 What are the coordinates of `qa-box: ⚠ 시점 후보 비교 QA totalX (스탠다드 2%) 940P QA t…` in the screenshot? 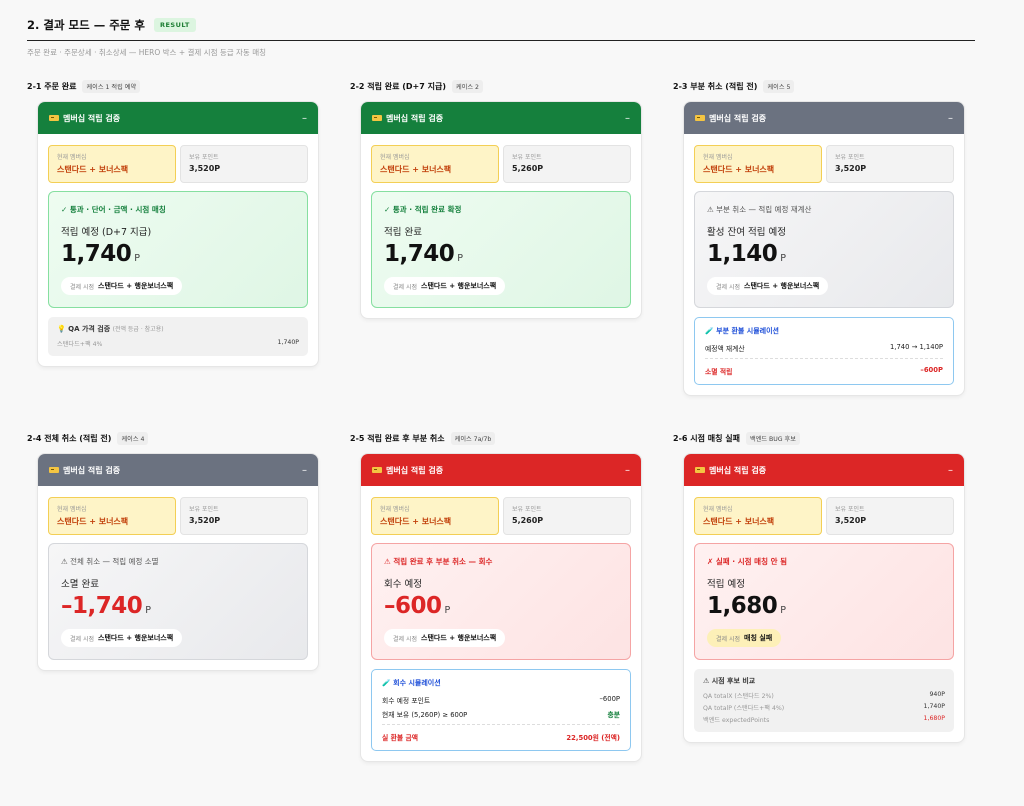 It's located at (824, 700).